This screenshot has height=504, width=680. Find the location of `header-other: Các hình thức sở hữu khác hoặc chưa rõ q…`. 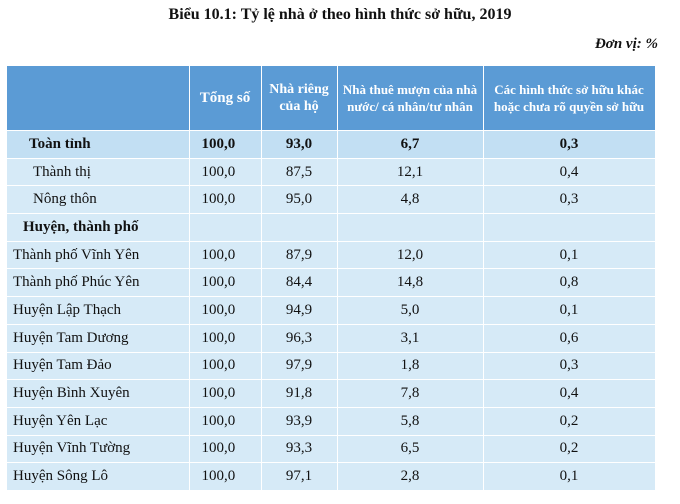

header-other: Các hình thức sở hữu khác hoặc chưa rõ q… is located at coordinates (569, 98).